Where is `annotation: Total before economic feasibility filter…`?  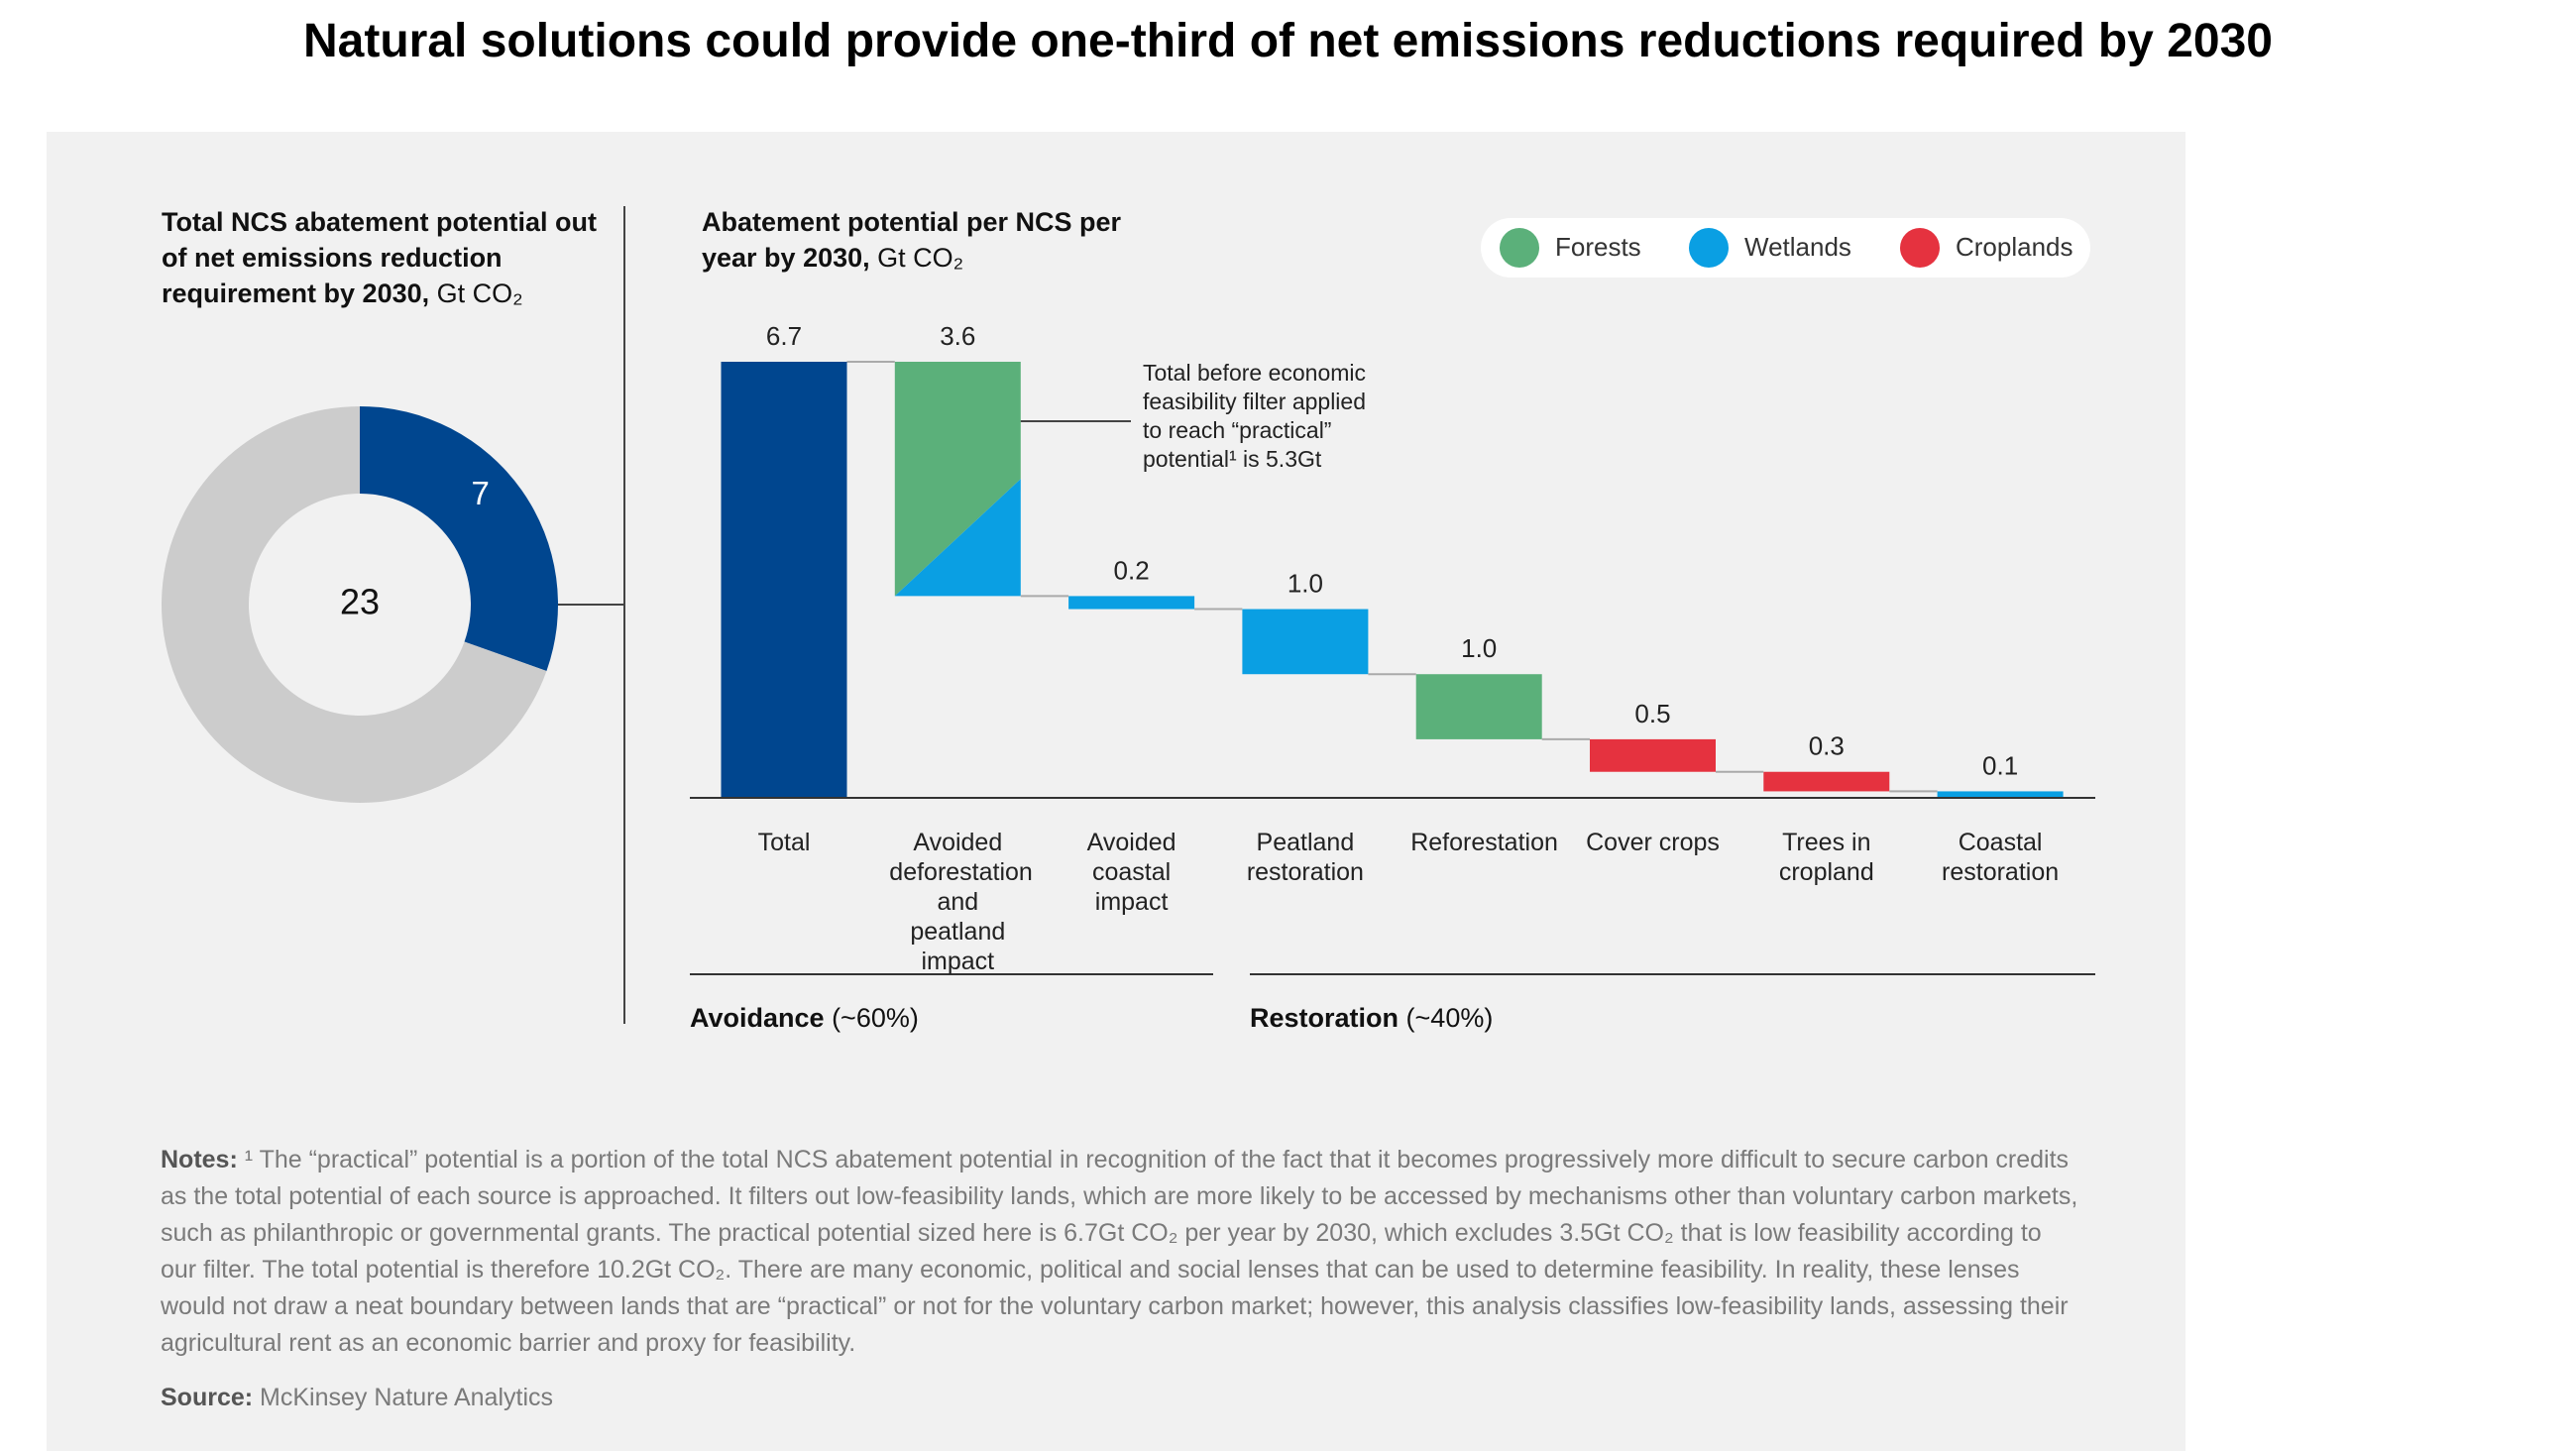
annotation: Total before economic feasibility filter… is located at coordinates (1255, 416).